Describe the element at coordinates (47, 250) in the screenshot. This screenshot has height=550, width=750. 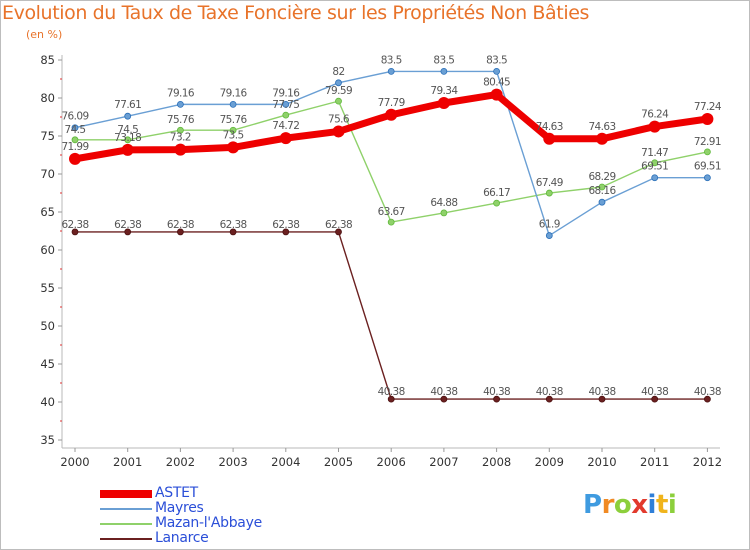
I see `y-tick-label: 60` at that location.